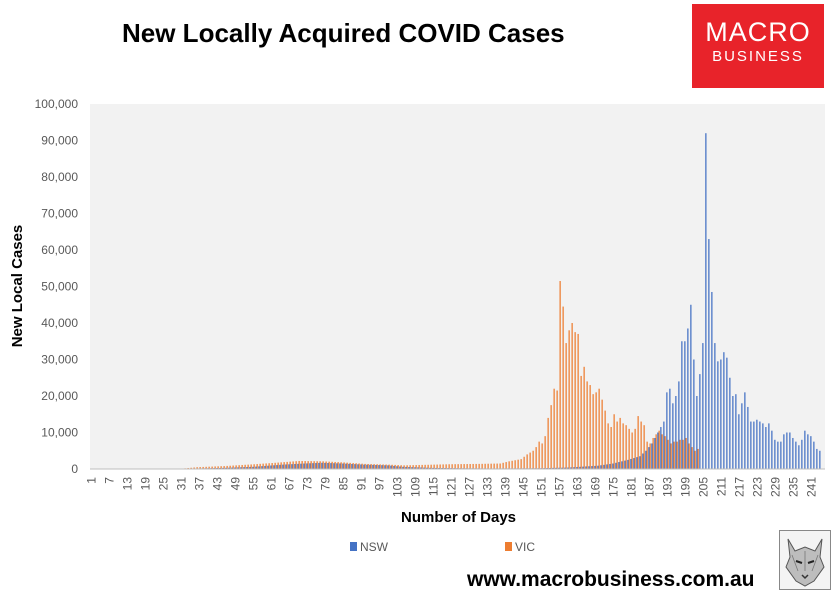  What do you see at coordinates (200, 484) in the screenshot?
I see `x-tick-label: 37` at bounding box center [200, 484].